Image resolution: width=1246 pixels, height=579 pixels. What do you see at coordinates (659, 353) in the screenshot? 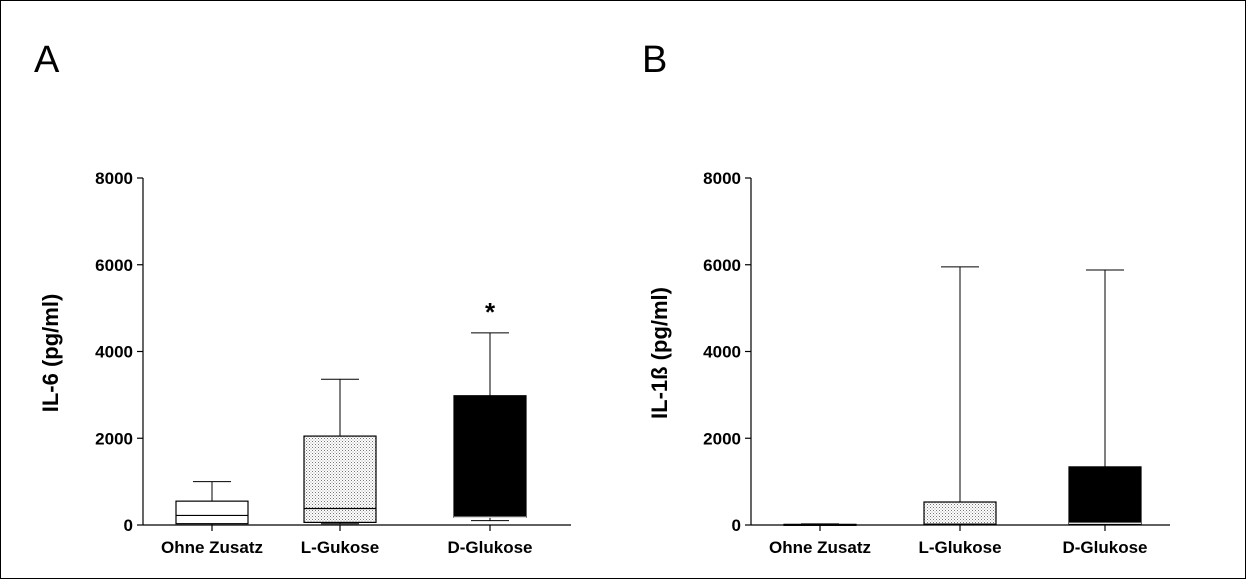
I see `y-axis-title-b: IL-1ß (pg/ml)` at bounding box center [659, 353].